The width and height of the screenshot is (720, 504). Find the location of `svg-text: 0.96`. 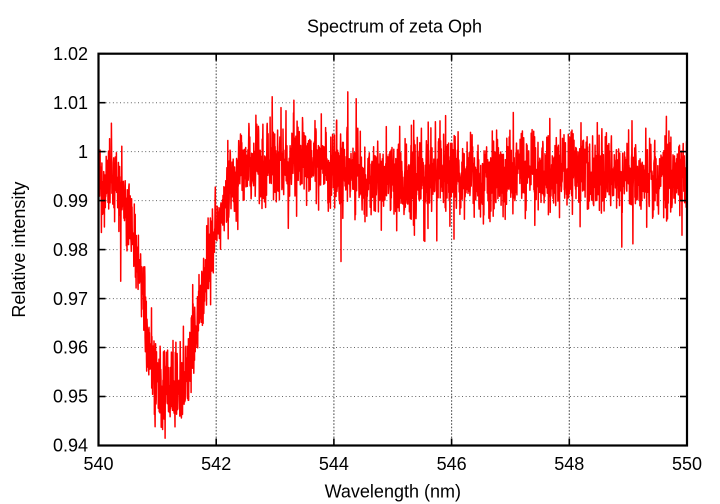

svg-text: 0.96 is located at coordinates (70, 348).